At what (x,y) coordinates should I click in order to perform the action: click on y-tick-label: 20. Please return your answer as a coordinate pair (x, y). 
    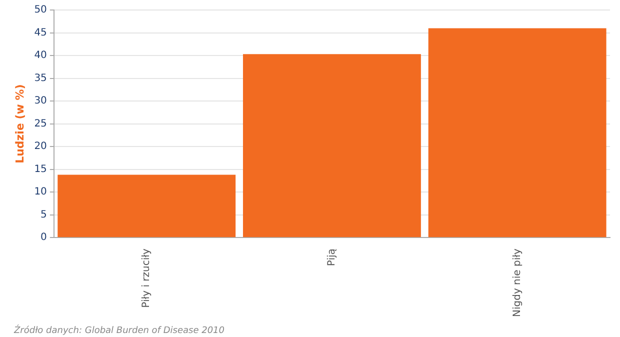
    Looking at the image, I should click on (40, 146).